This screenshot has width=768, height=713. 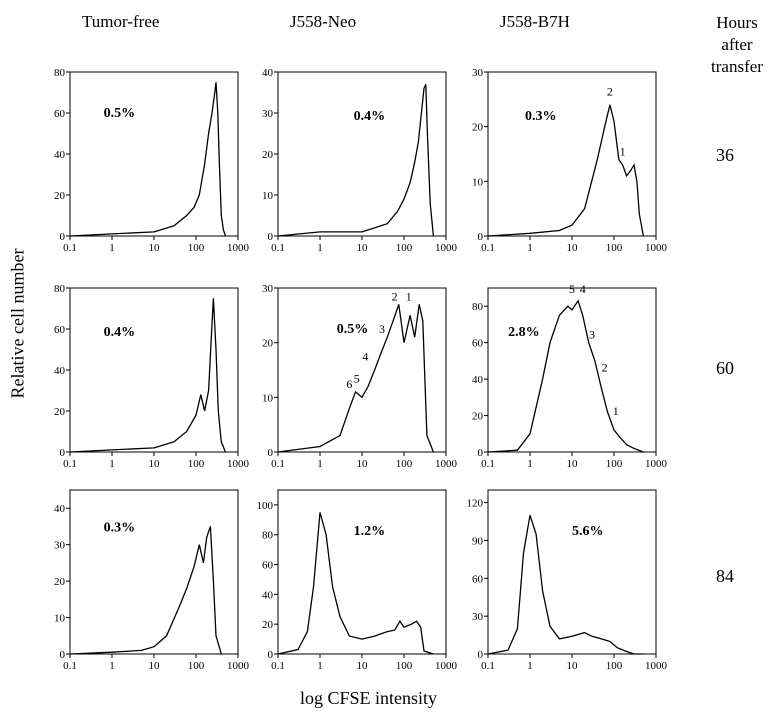 I want to click on column-header-tumor-free: Tumor-free, so click(x=121, y=21).